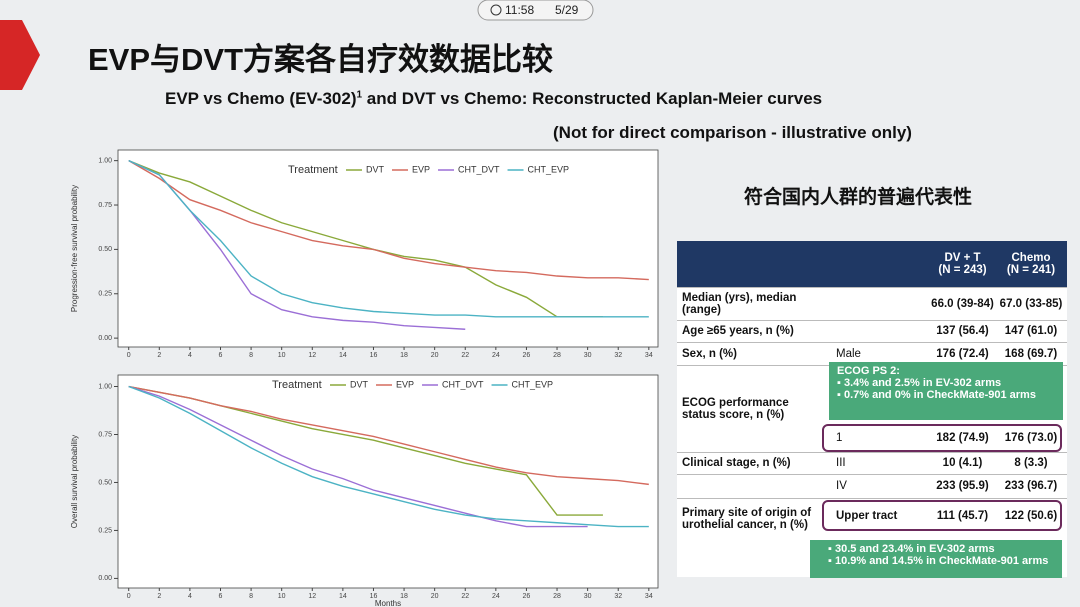 The width and height of the screenshot is (1080, 607). I want to click on cell: Median (yrs), median (range), so click(739, 303).